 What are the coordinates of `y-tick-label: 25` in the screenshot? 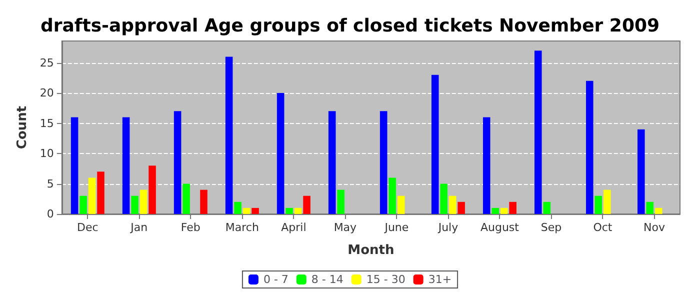 It's located at (47, 63).